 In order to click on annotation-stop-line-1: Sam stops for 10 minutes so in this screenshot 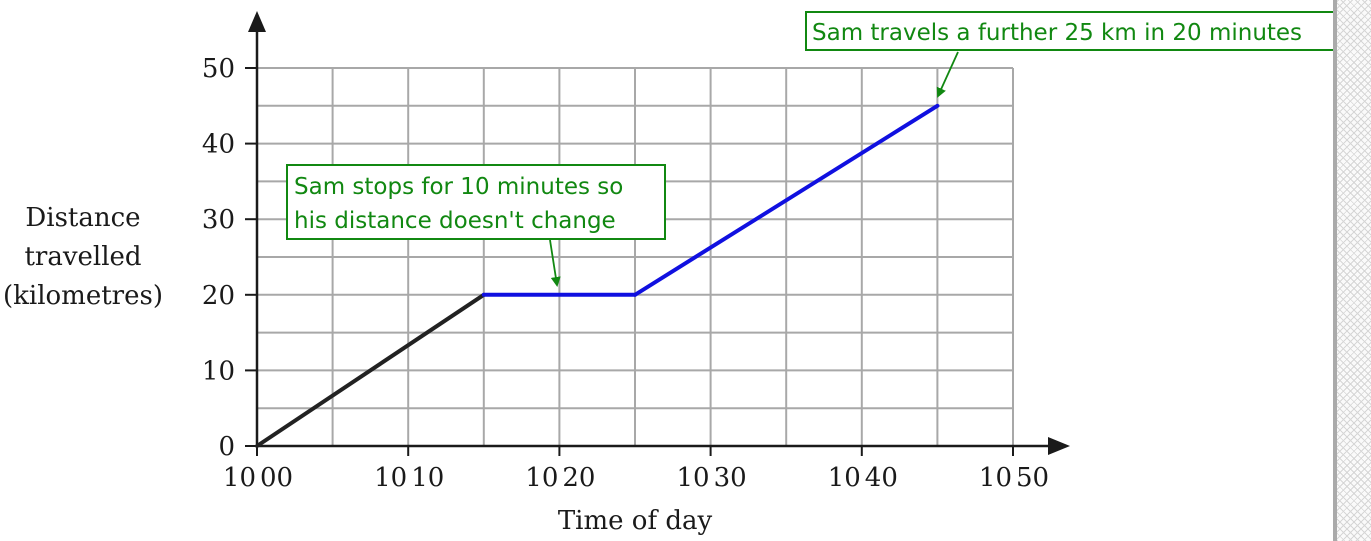, I will do `click(458, 187)`.